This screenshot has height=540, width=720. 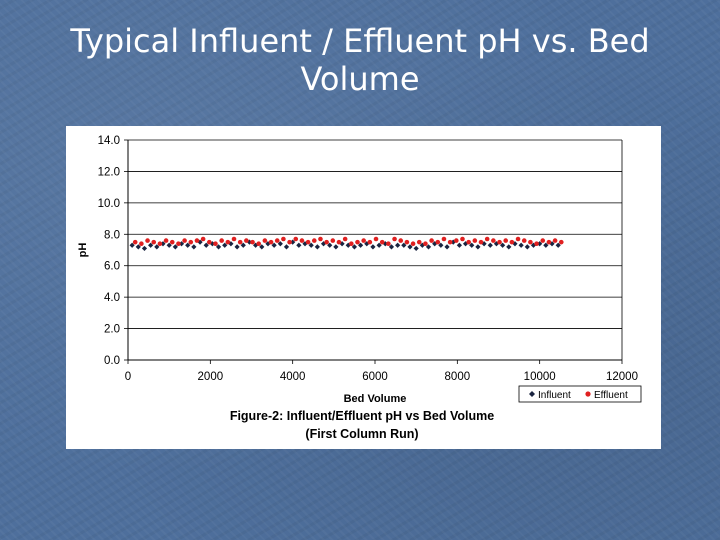 I want to click on x-tick-labels: 0 2000 4000 6000 8000 10000 12000, so click(x=381, y=377).